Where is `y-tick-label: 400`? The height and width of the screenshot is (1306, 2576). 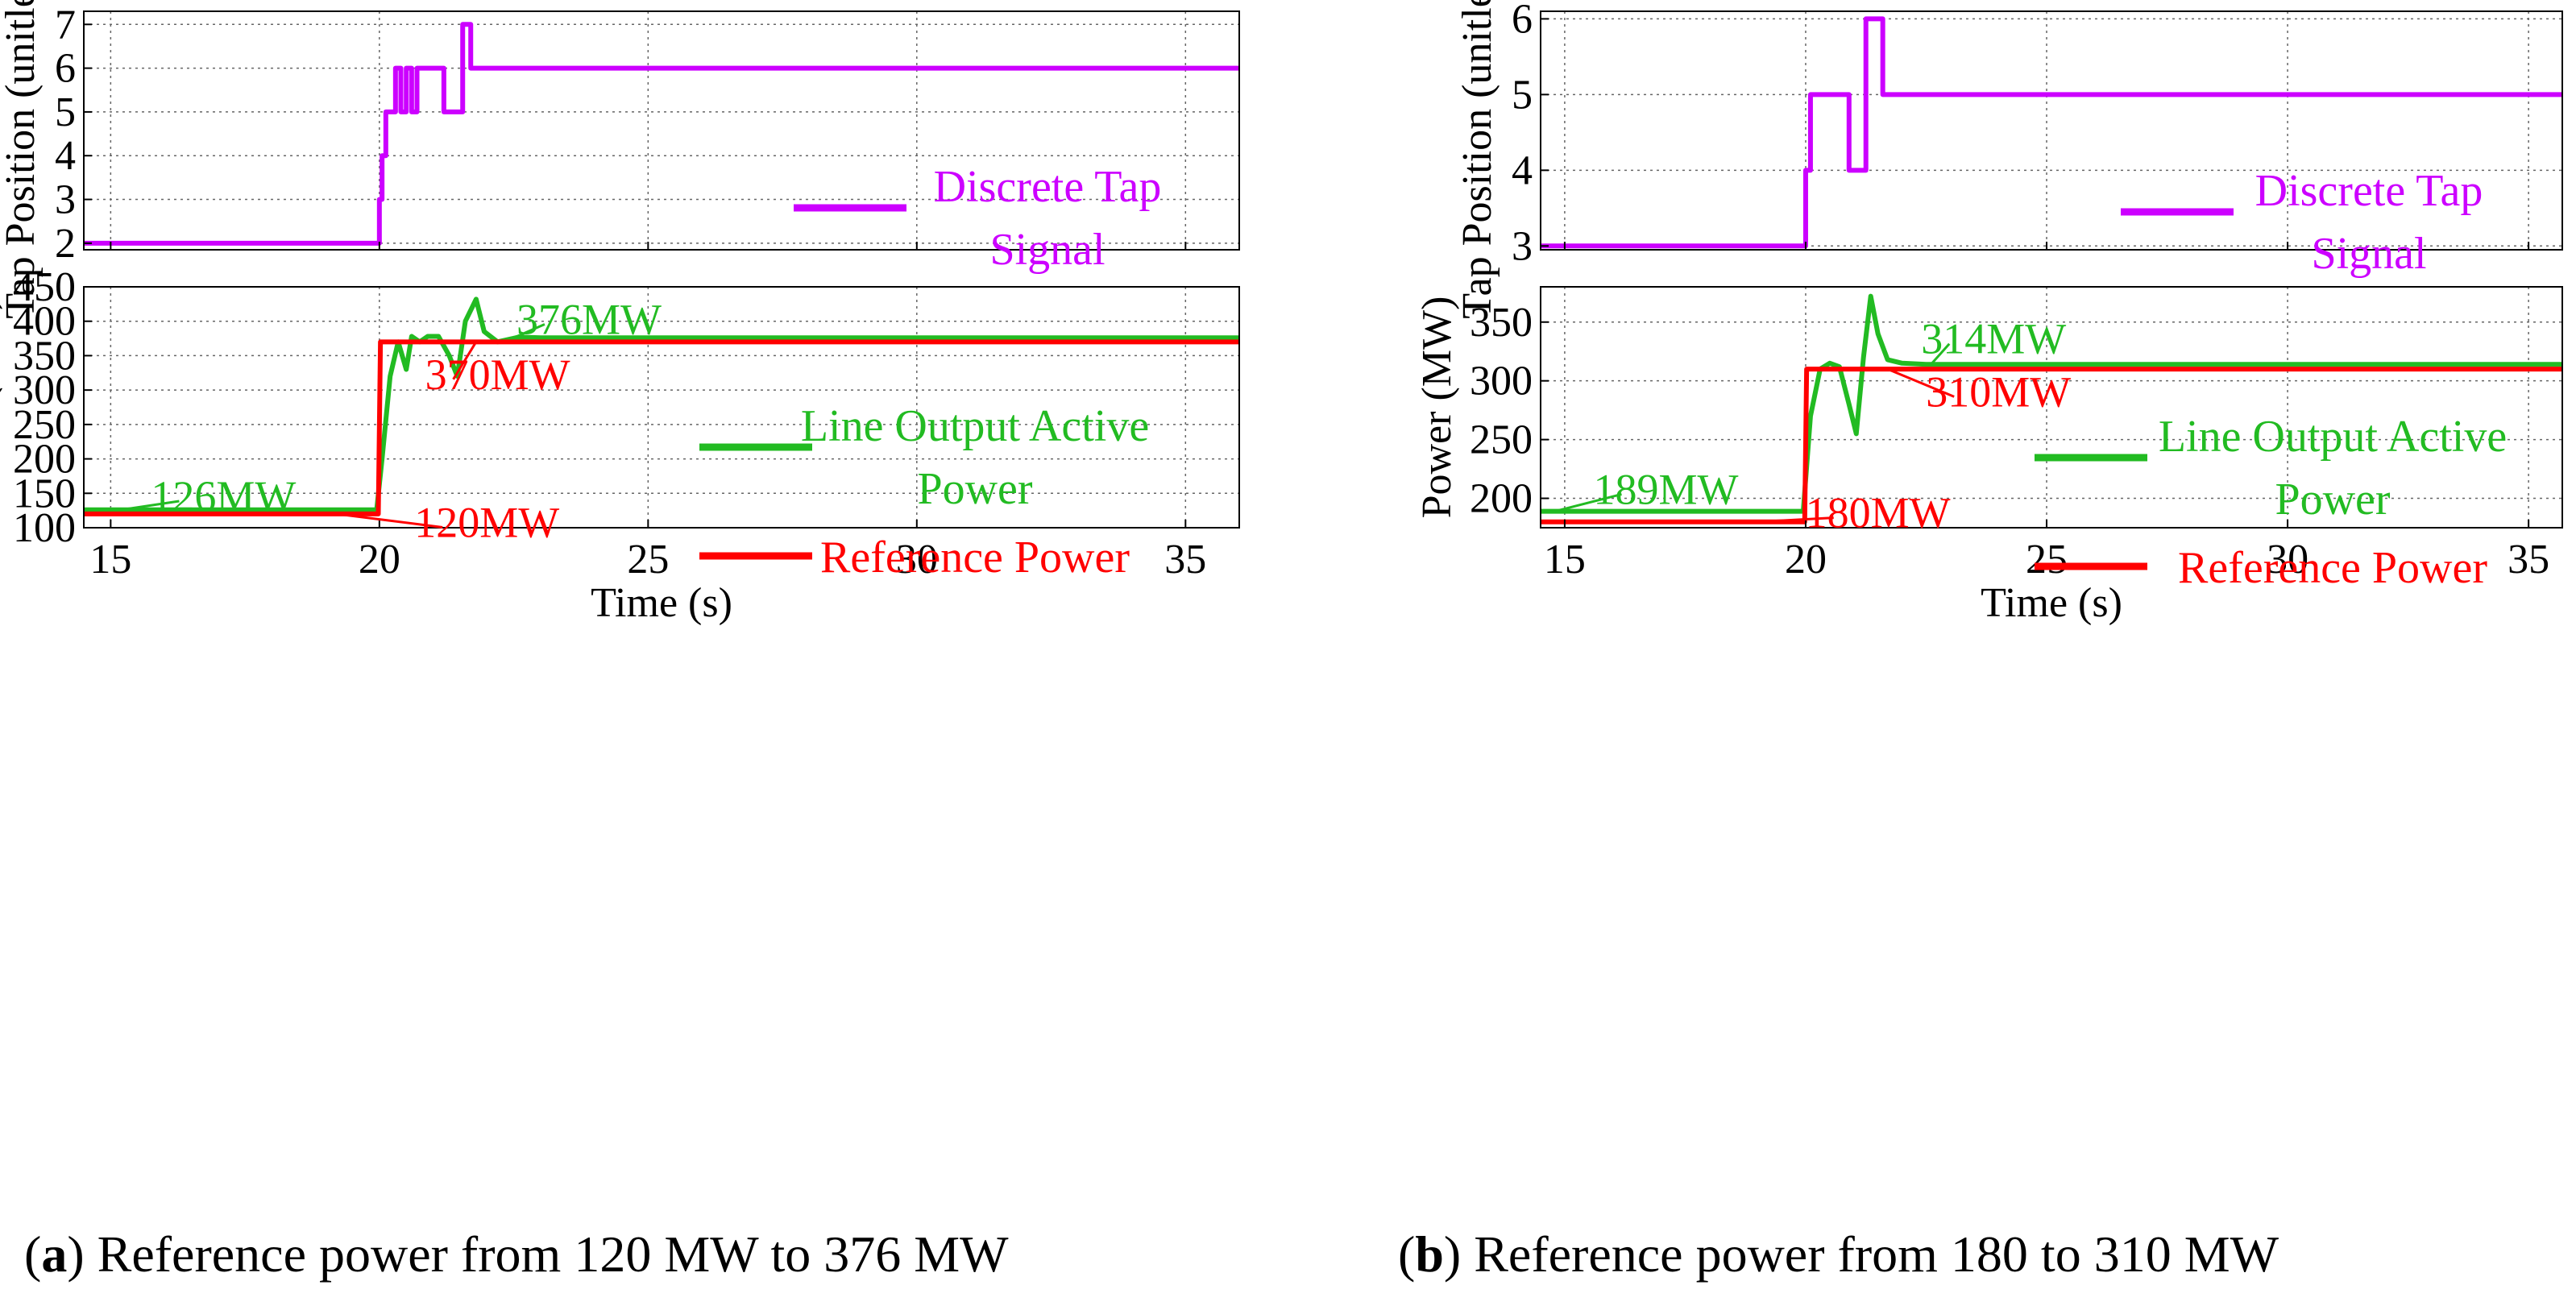
y-tick-label: 400 is located at coordinates (44, 322).